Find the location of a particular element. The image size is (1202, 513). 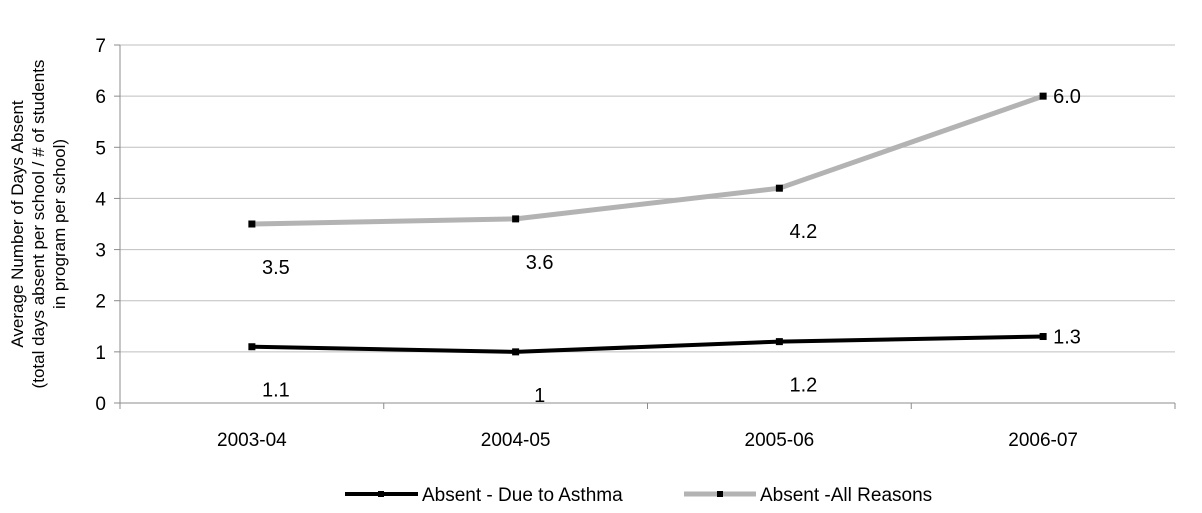

y-tick-label-5: 5 is located at coordinates (100, 148).